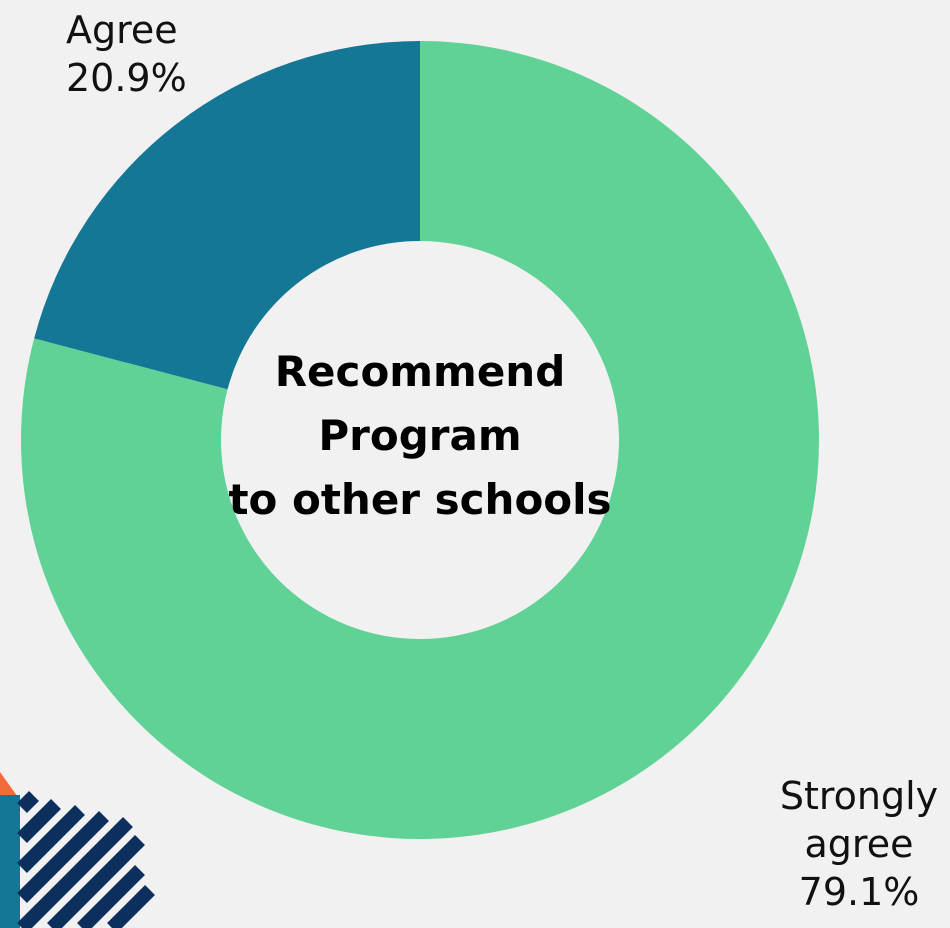 Image resolution: width=950 pixels, height=928 pixels. I want to click on slice-value-strongly-agree: 79.1%, so click(859, 892).